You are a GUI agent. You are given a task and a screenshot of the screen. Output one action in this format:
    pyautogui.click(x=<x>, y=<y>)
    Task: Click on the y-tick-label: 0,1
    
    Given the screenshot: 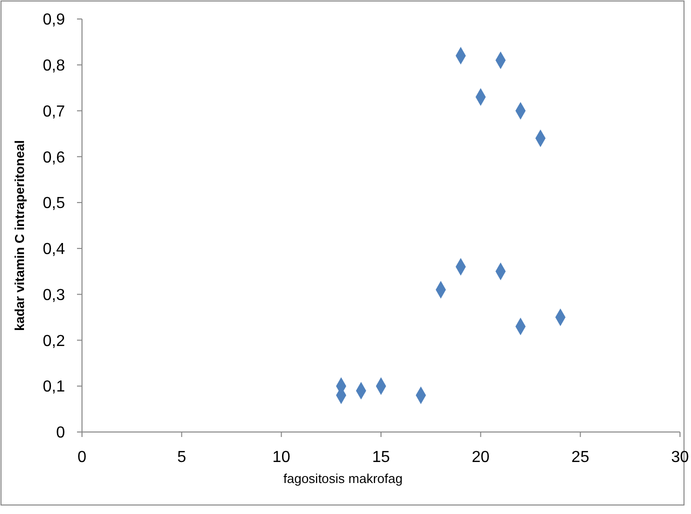 What is the action you would take?
    pyautogui.click(x=54, y=387)
    